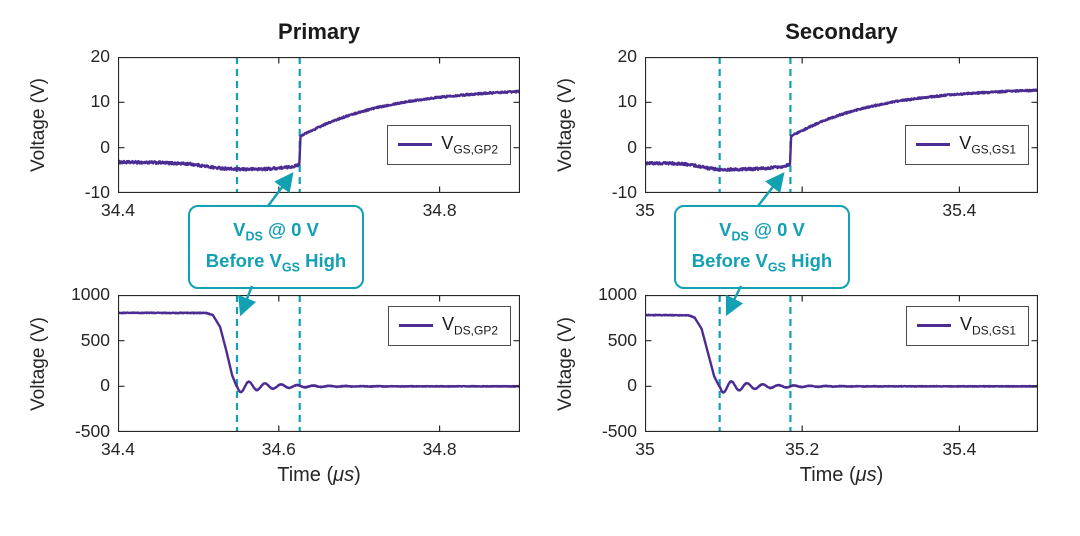  What do you see at coordinates (987, 145) in the screenshot?
I see `legend-label: VGS,GS1` at bounding box center [987, 145].